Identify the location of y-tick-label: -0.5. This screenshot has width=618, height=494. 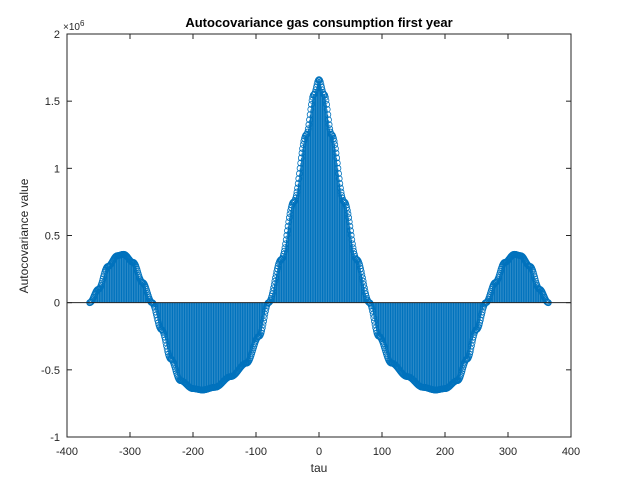
(50, 371).